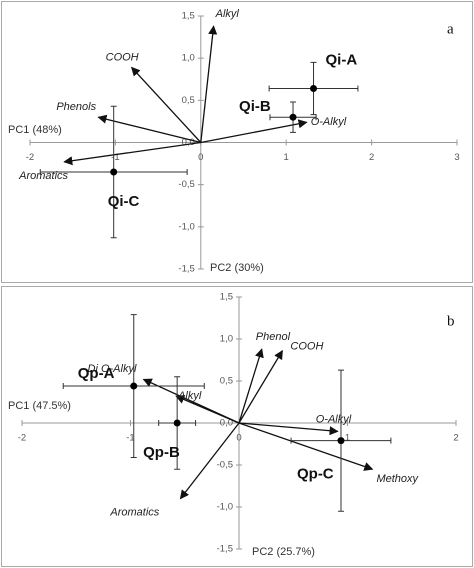  Describe the element at coordinates (315, 474) in the screenshot. I see `point-label: Qp-C` at that location.